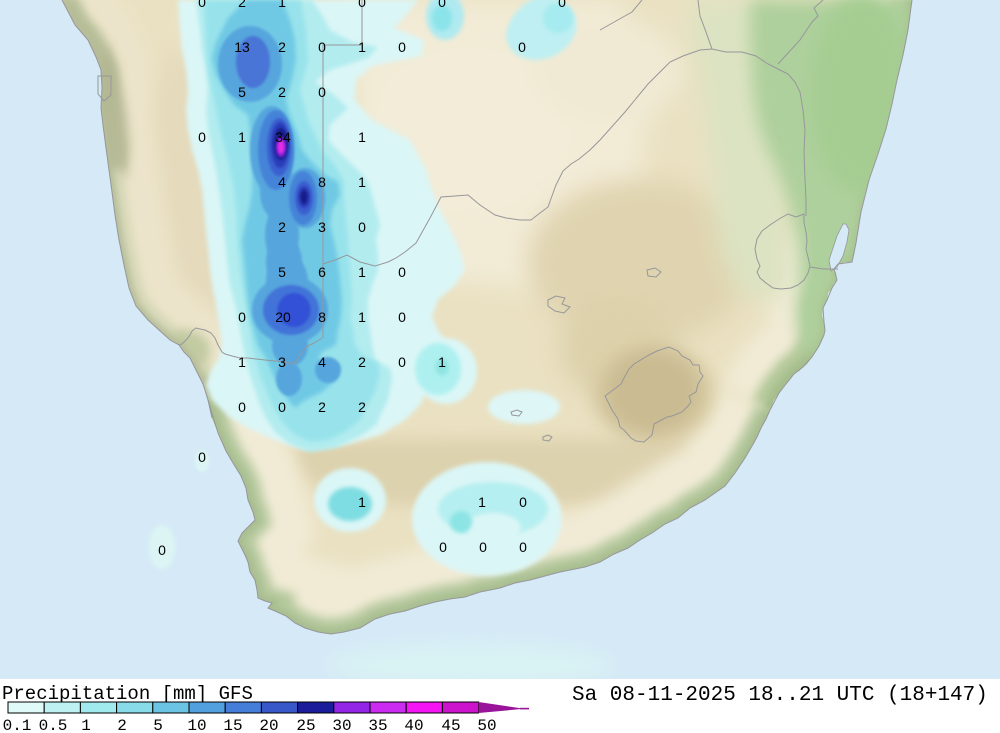 Image resolution: width=1000 pixels, height=733 pixels. I want to click on svg-text: 25, so click(305, 725).